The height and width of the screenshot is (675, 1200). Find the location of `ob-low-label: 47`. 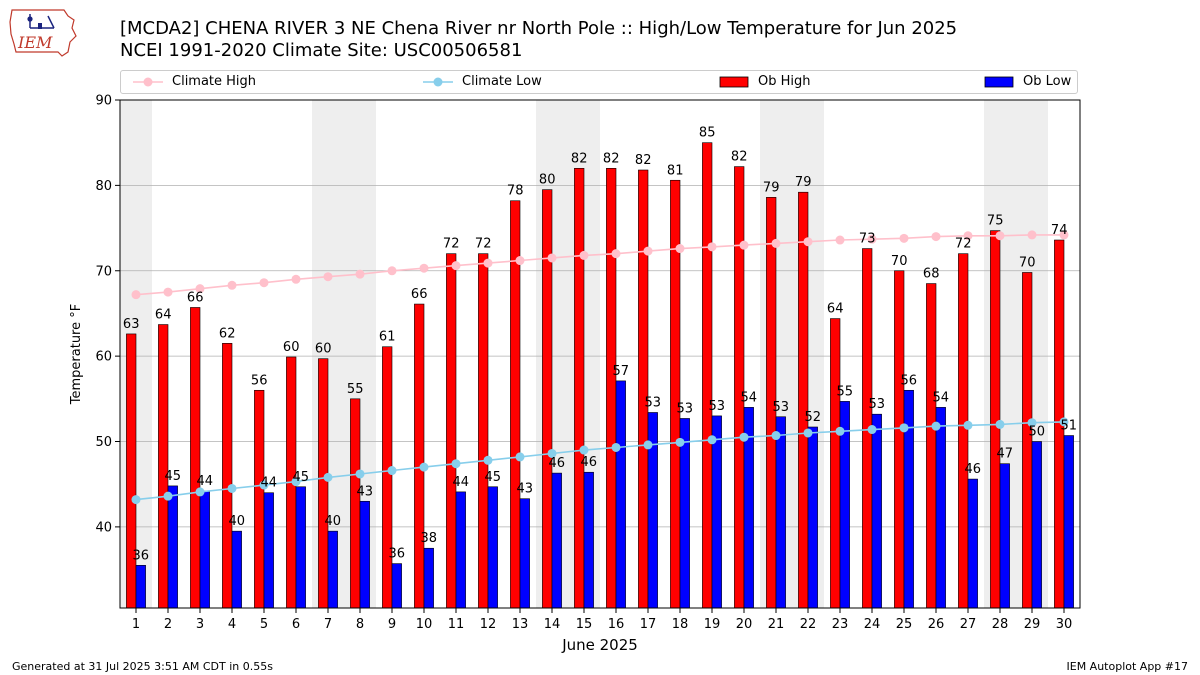

ob-low-label: 47 is located at coordinates (1005, 454).